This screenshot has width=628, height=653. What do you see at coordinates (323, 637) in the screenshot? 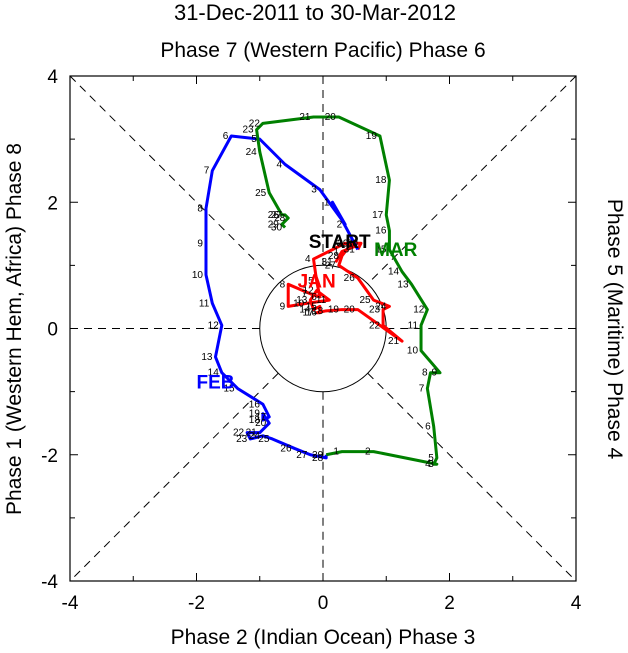
I see `bottom-axis-label: Phase 2 (Indian Ocean) Phase 3` at bounding box center [323, 637].